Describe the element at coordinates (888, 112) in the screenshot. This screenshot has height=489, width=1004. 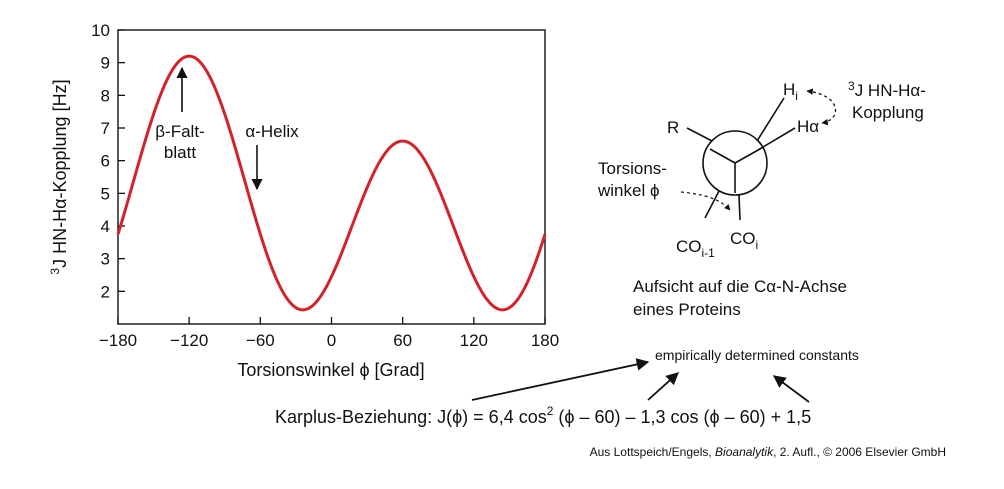
I see `coupling-label-line2: Kopplung` at that location.